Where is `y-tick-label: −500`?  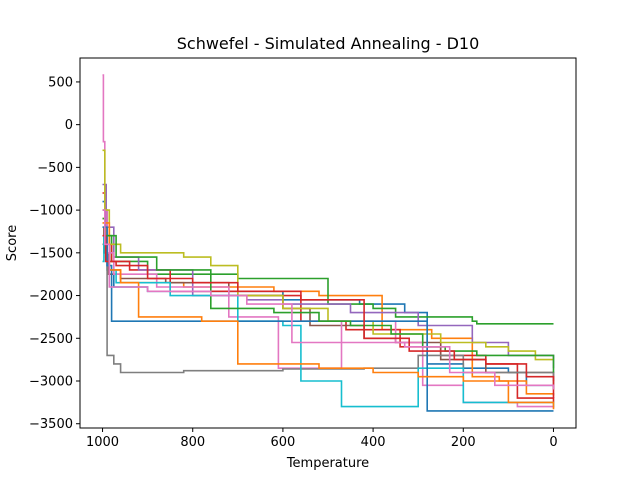
y-tick-label: −500 is located at coordinates (55, 168).